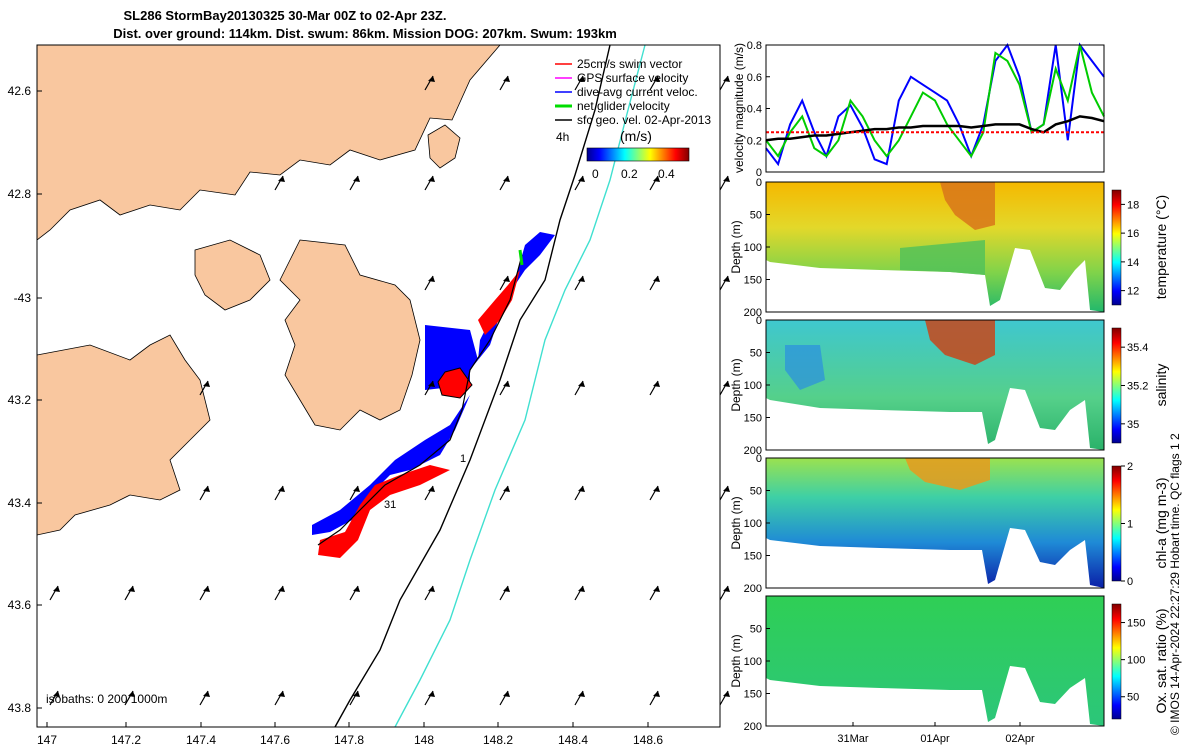 The height and width of the screenshot is (750, 1200). Describe the element at coordinates (935, 661) in the screenshot. I see `oxygen-field` at that location.